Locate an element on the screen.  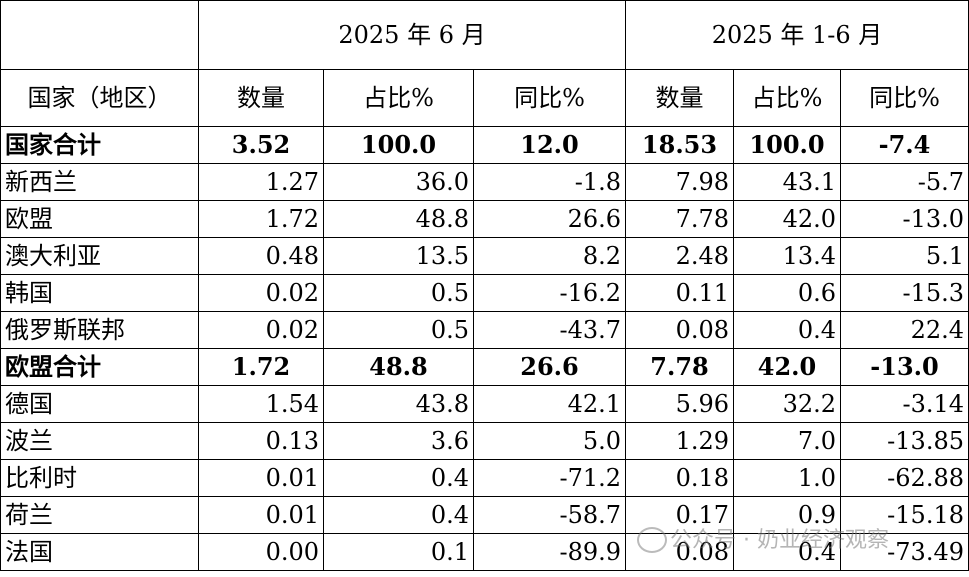
region-cell: 比利时 is located at coordinates (99, 478).